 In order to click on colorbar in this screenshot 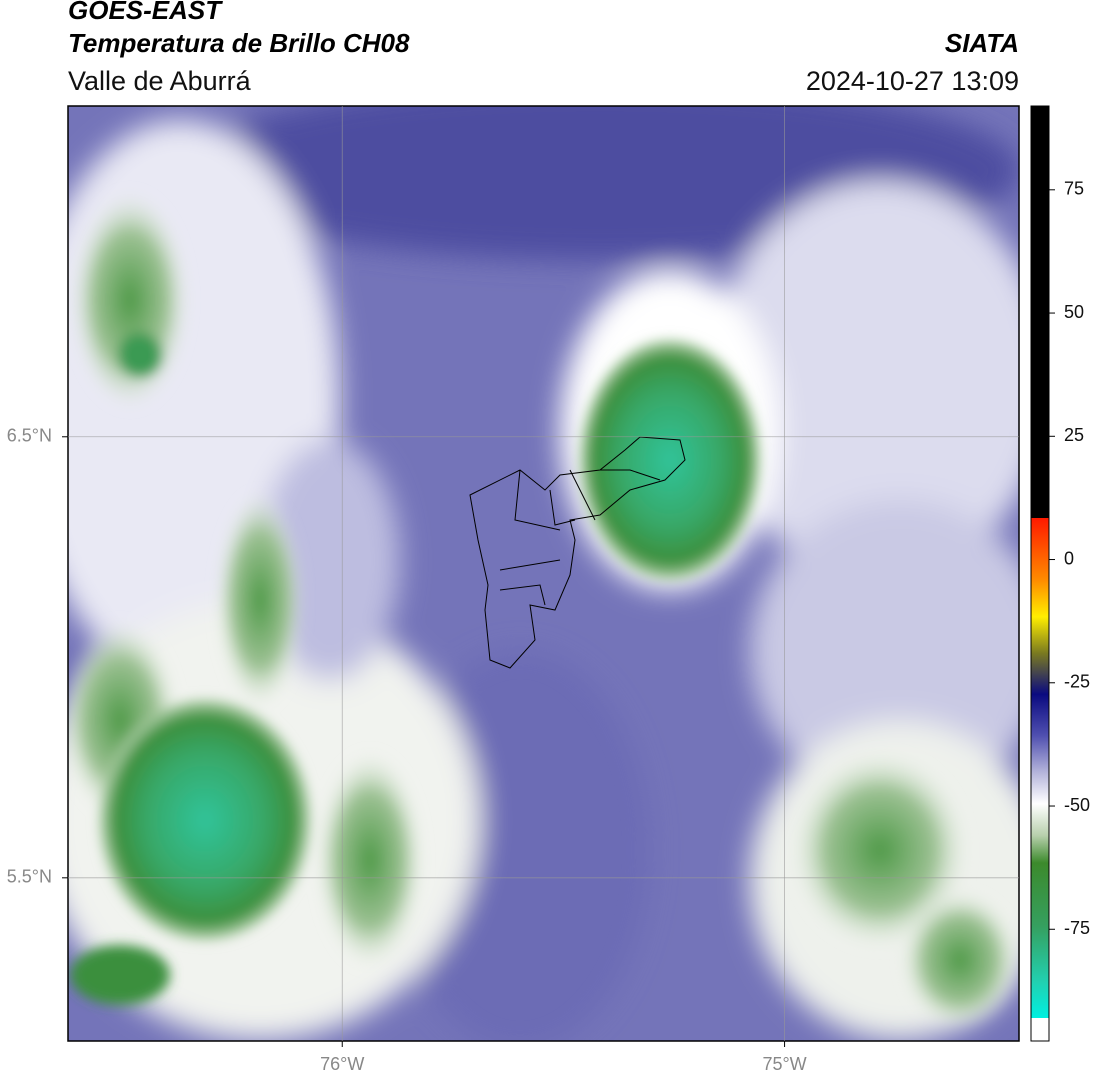, I will do `click(1040, 562)`.